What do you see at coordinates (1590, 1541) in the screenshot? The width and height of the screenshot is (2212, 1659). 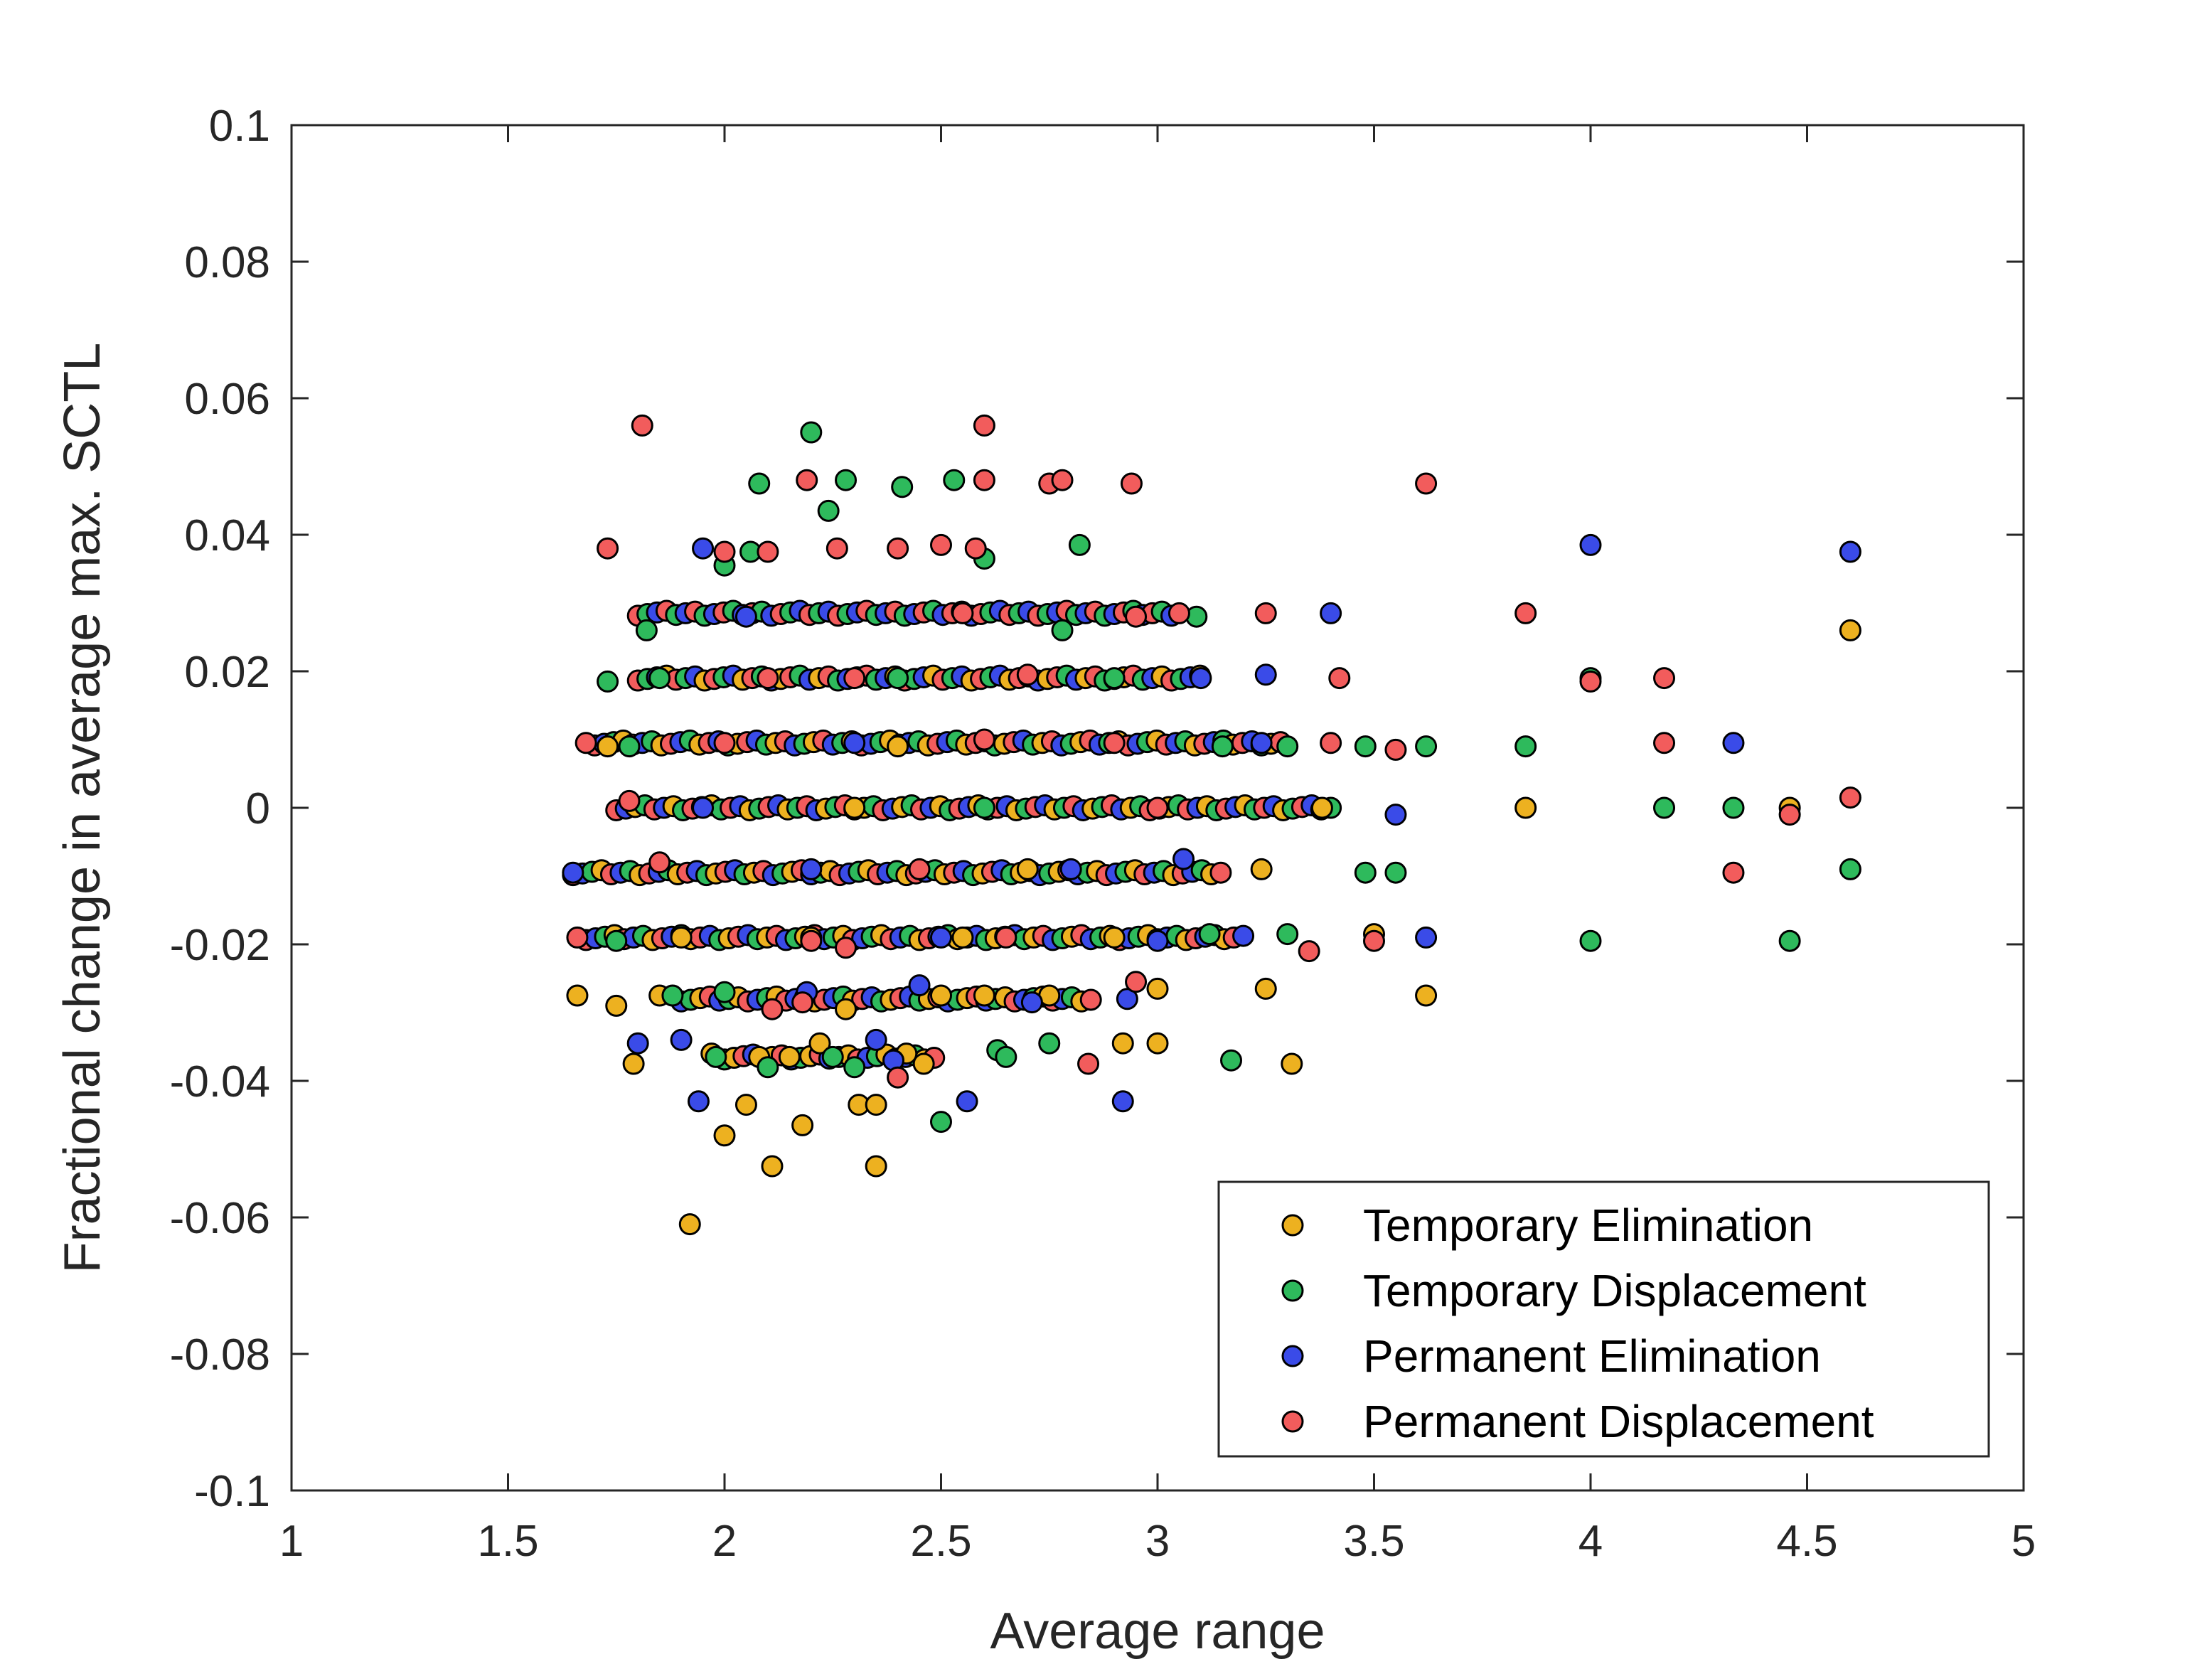 I see `x-tick-label: 4` at bounding box center [1590, 1541].